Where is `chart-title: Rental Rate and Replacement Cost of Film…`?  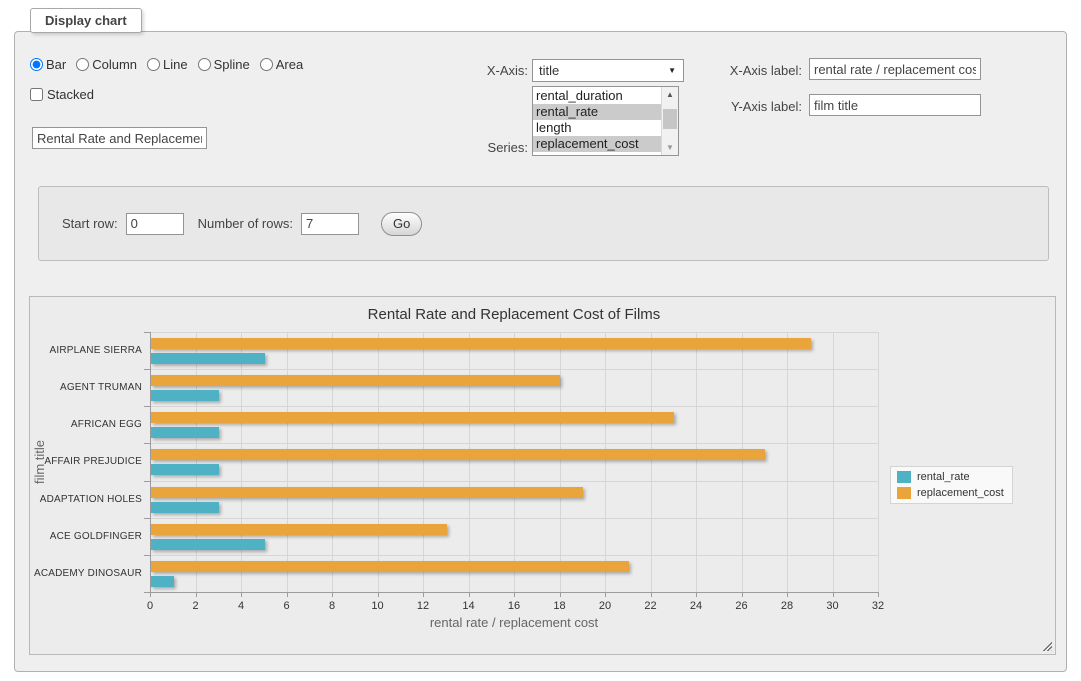
chart-title: Rental Rate and Replacement Cost of Film… is located at coordinates (514, 314).